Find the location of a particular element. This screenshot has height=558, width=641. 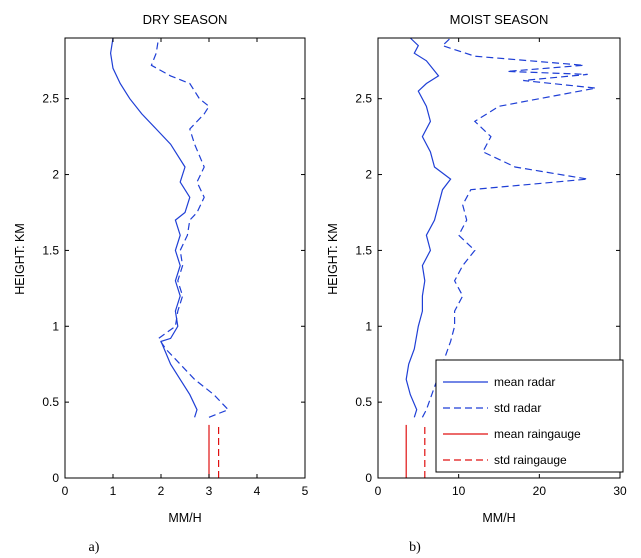

x-tick-label-dry: 4 is located at coordinates (257, 491).